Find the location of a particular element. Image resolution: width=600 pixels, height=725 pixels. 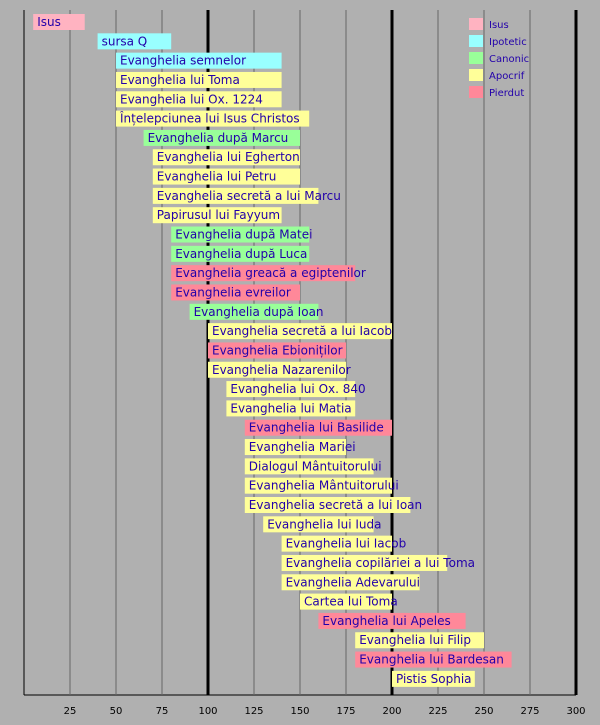

legend: Isus Ipotetic Canonic Apocrif Pierdut is located at coordinates (499, 58).